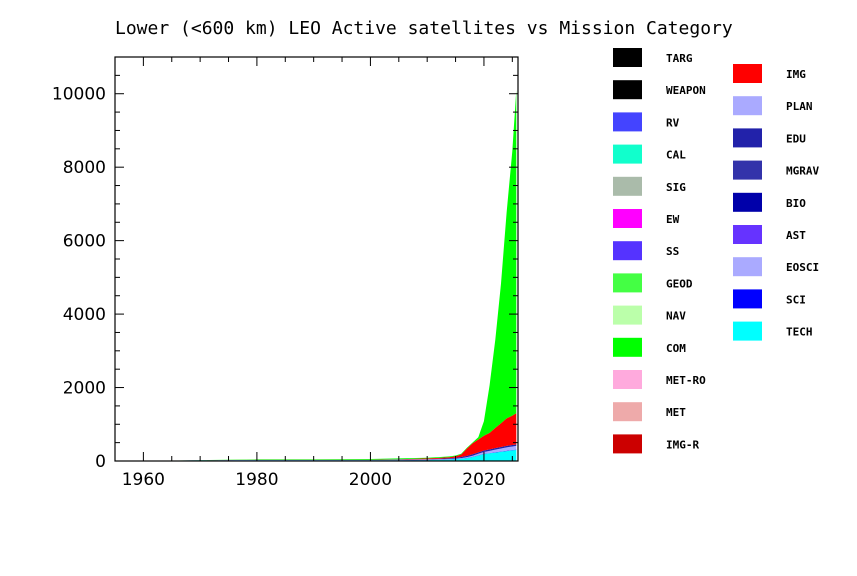 Image resolution: width=857 pixels, height=576 pixels. What do you see at coordinates (747, 138) in the screenshot?
I see `legend-swatch-edu` at bounding box center [747, 138].